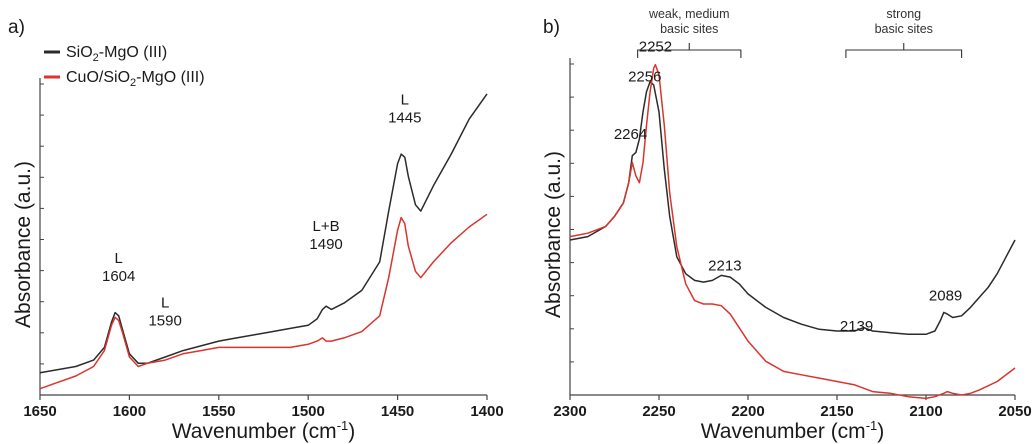 The height and width of the screenshot is (444, 1035). I want to click on peak-annotation: L 1445, so click(404, 108).